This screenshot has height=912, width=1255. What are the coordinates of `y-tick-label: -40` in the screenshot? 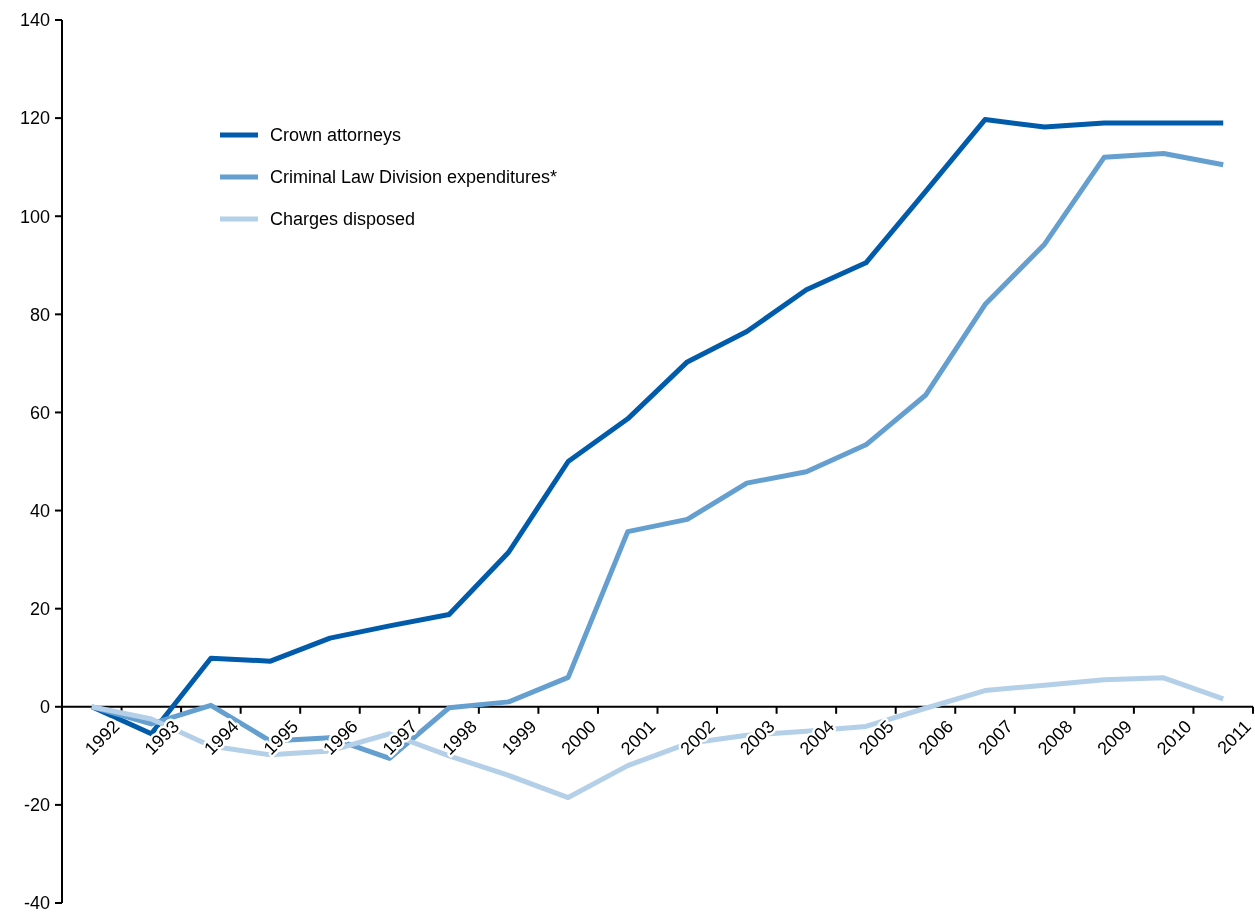 It's located at (36, 902).